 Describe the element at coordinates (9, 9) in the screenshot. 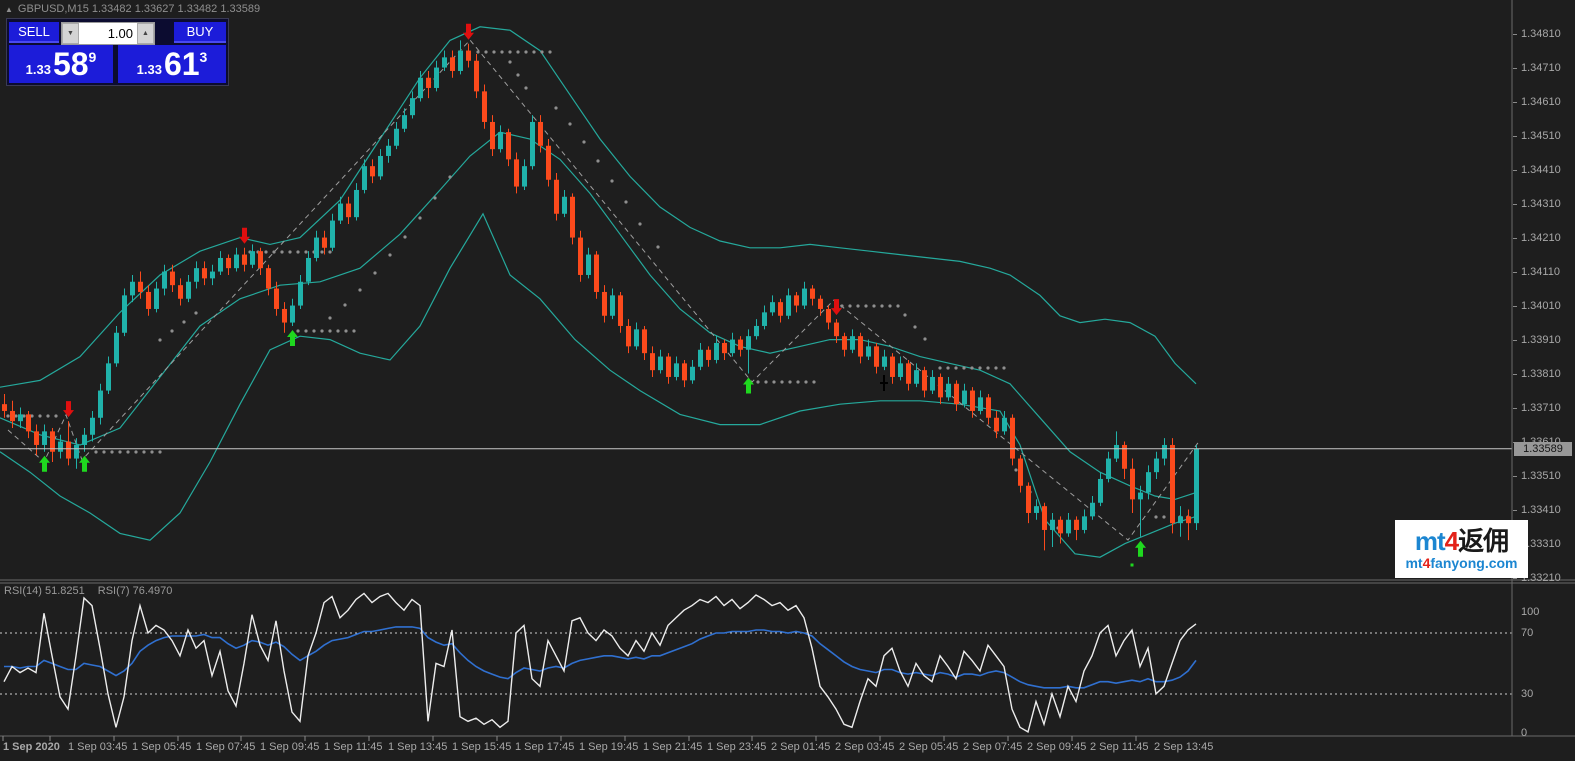

I see `collapse-triangle-icon: ▲` at that location.